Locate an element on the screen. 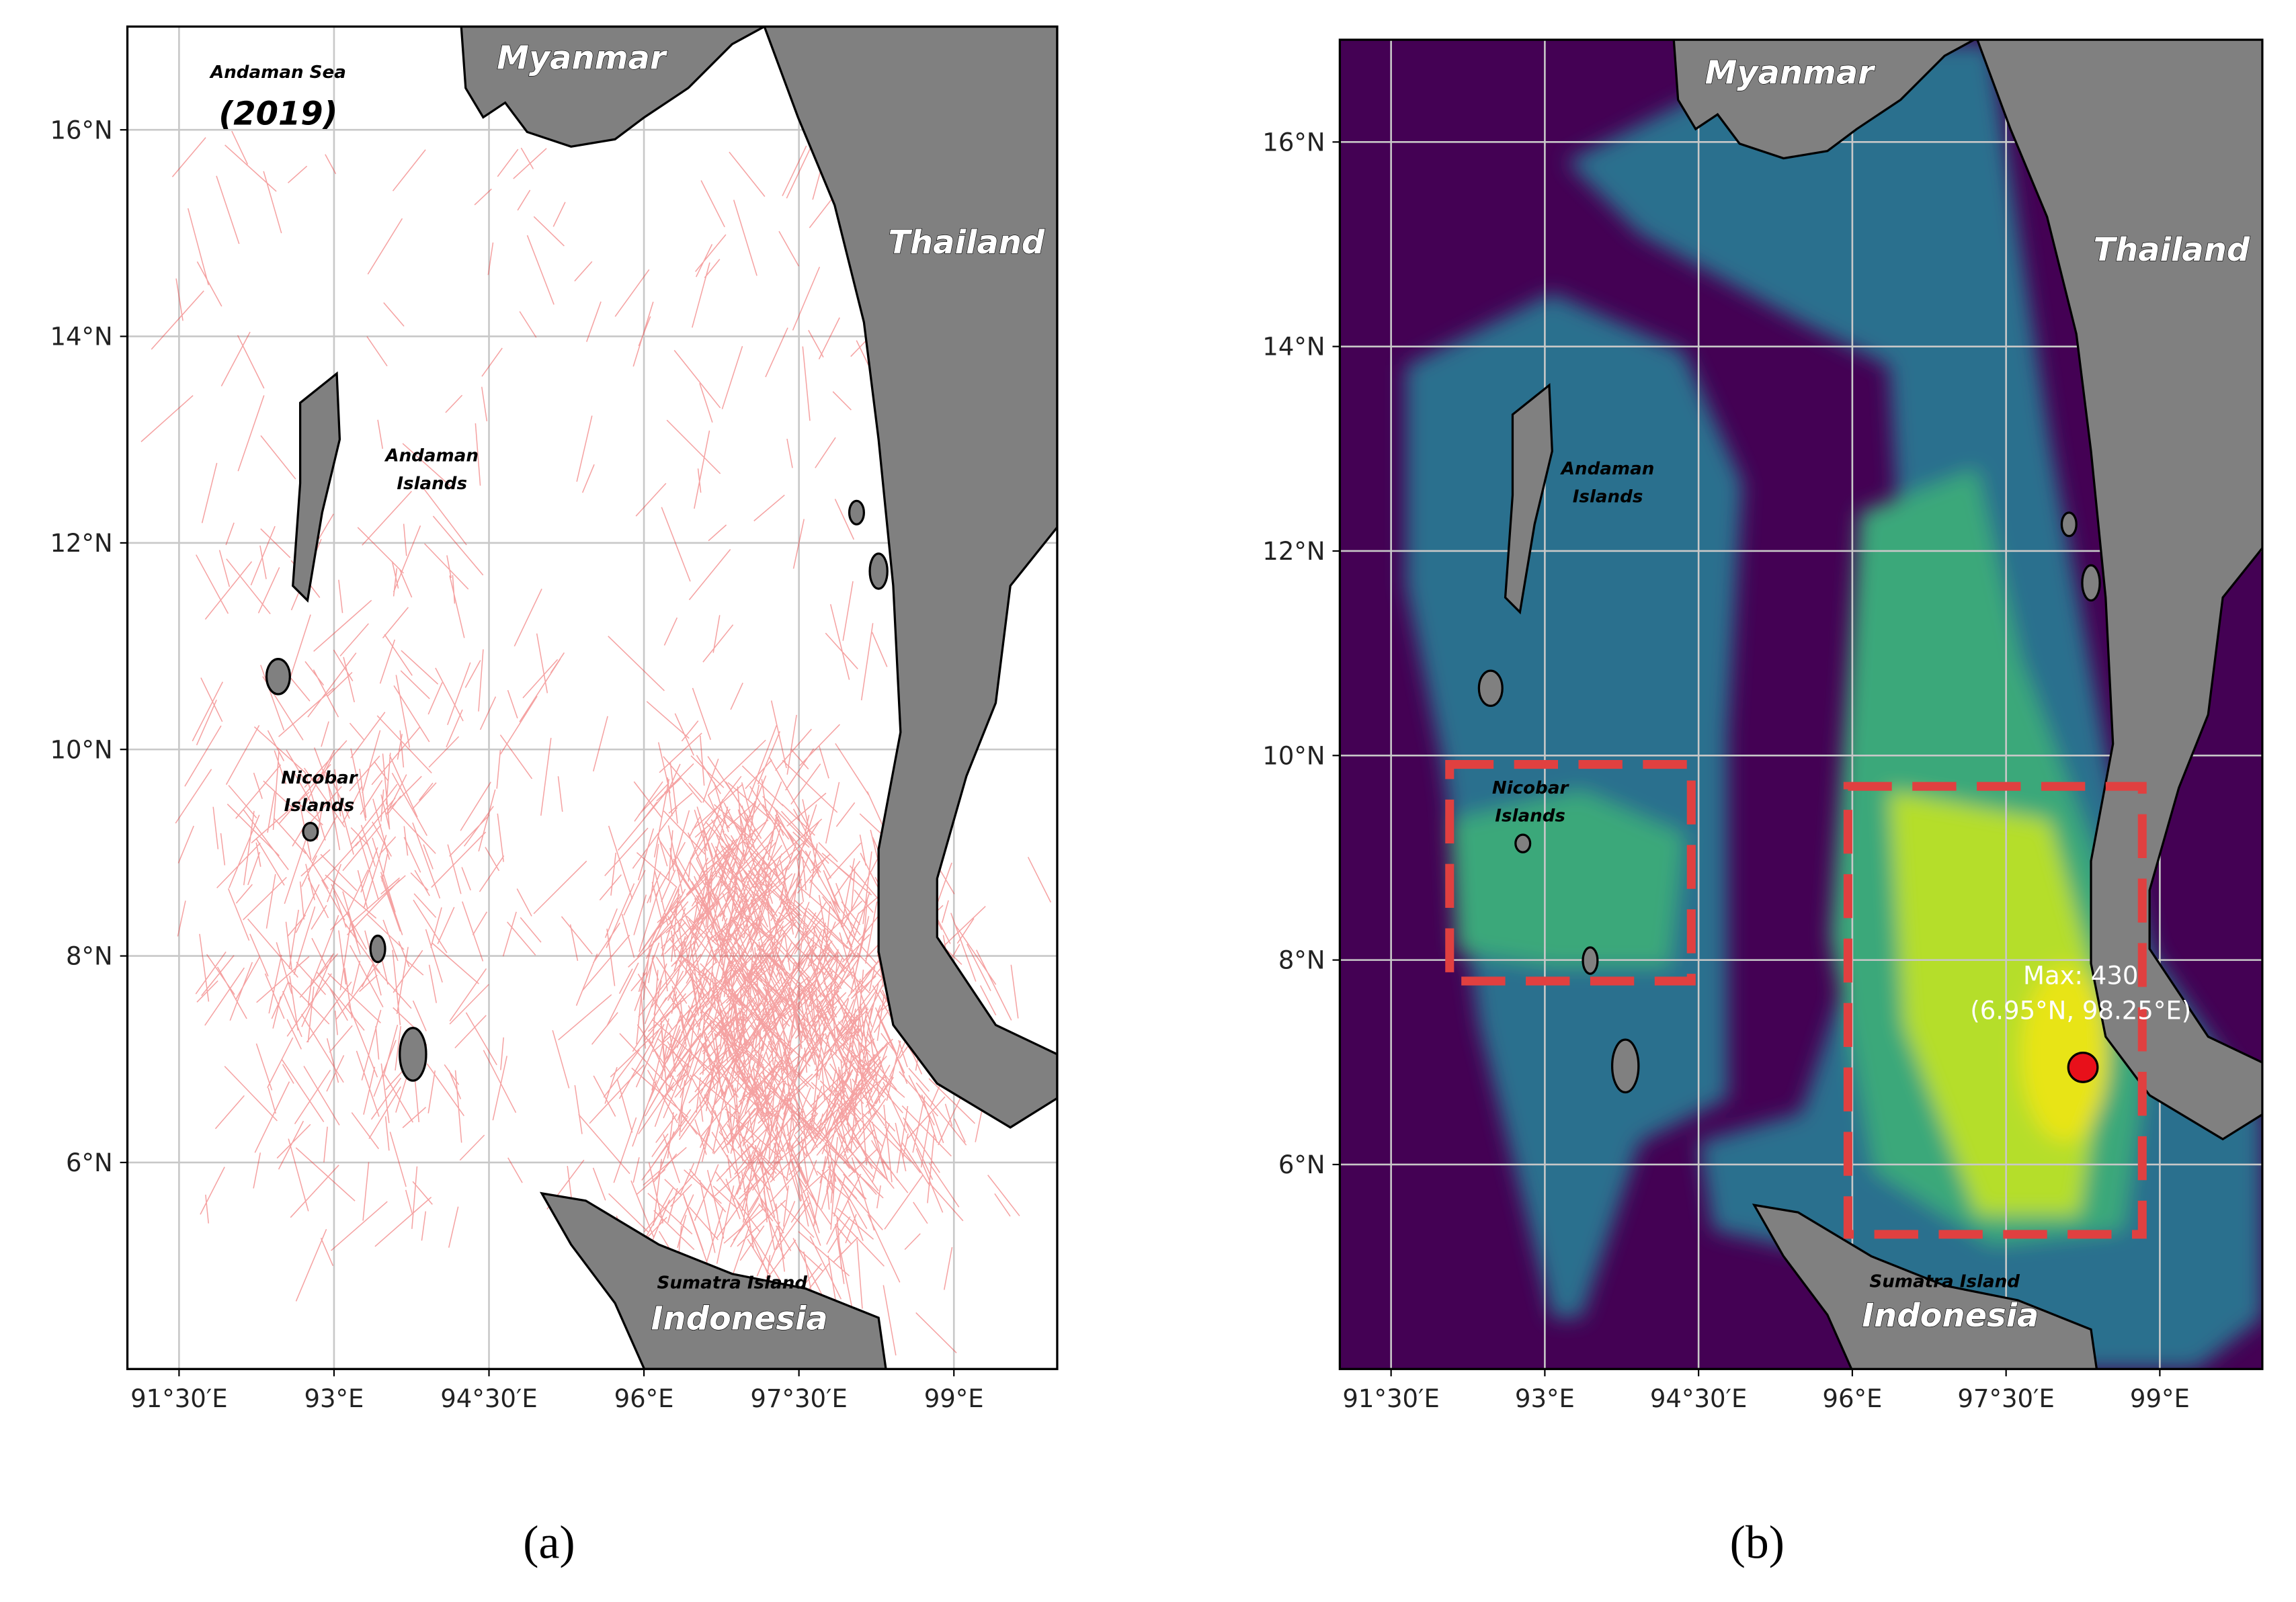 The image size is (2296, 1602). caption: (a) is located at coordinates (549, 1542).